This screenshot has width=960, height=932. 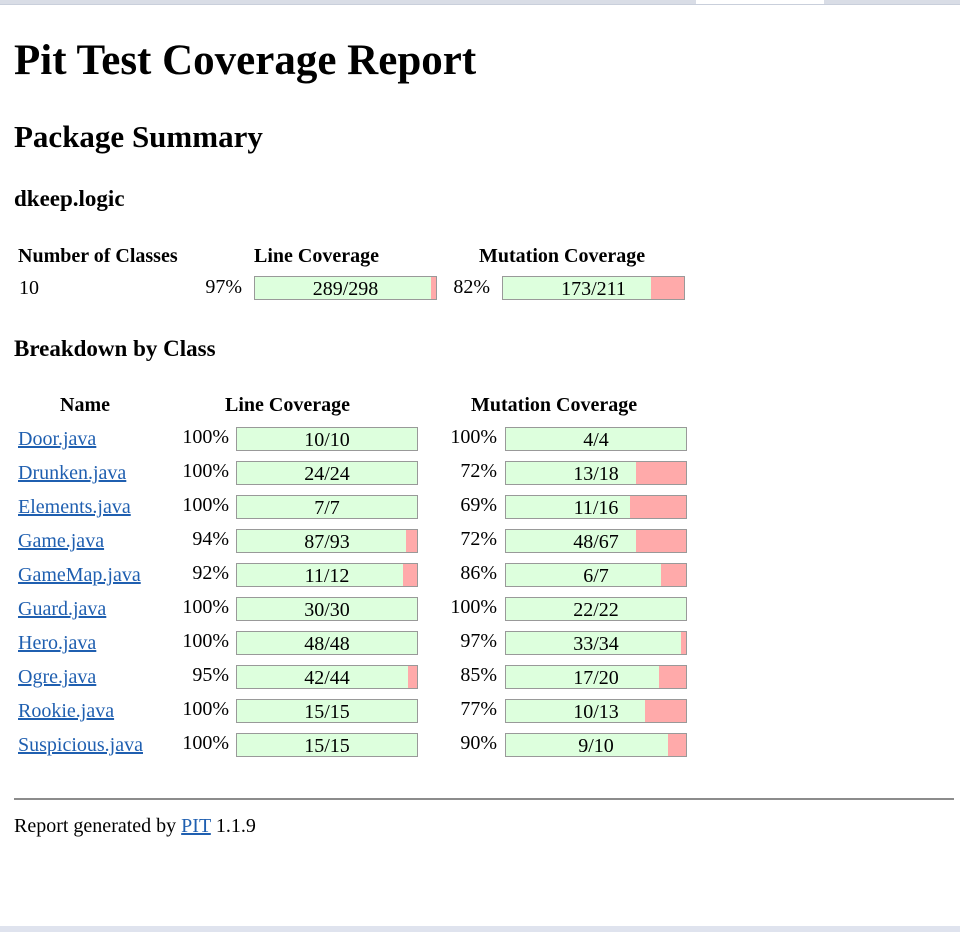 I want to click on footer-prefix: Report generated by, so click(x=95, y=826).